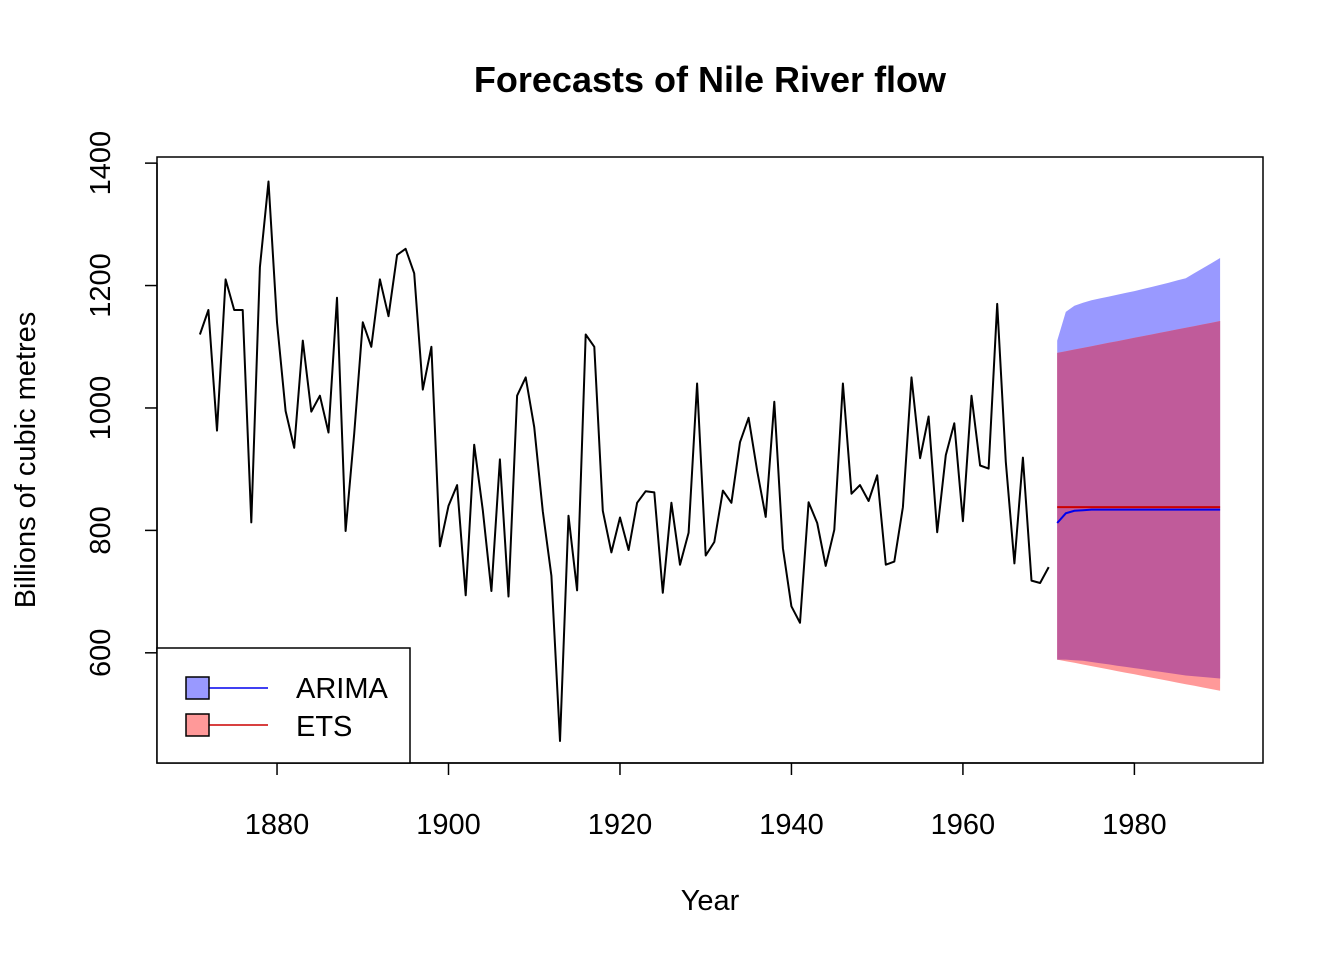 The width and height of the screenshot is (1344, 960). Describe the element at coordinates (1134, 825) in the screenshot. I see `x-tick-label: 1980` at that location.